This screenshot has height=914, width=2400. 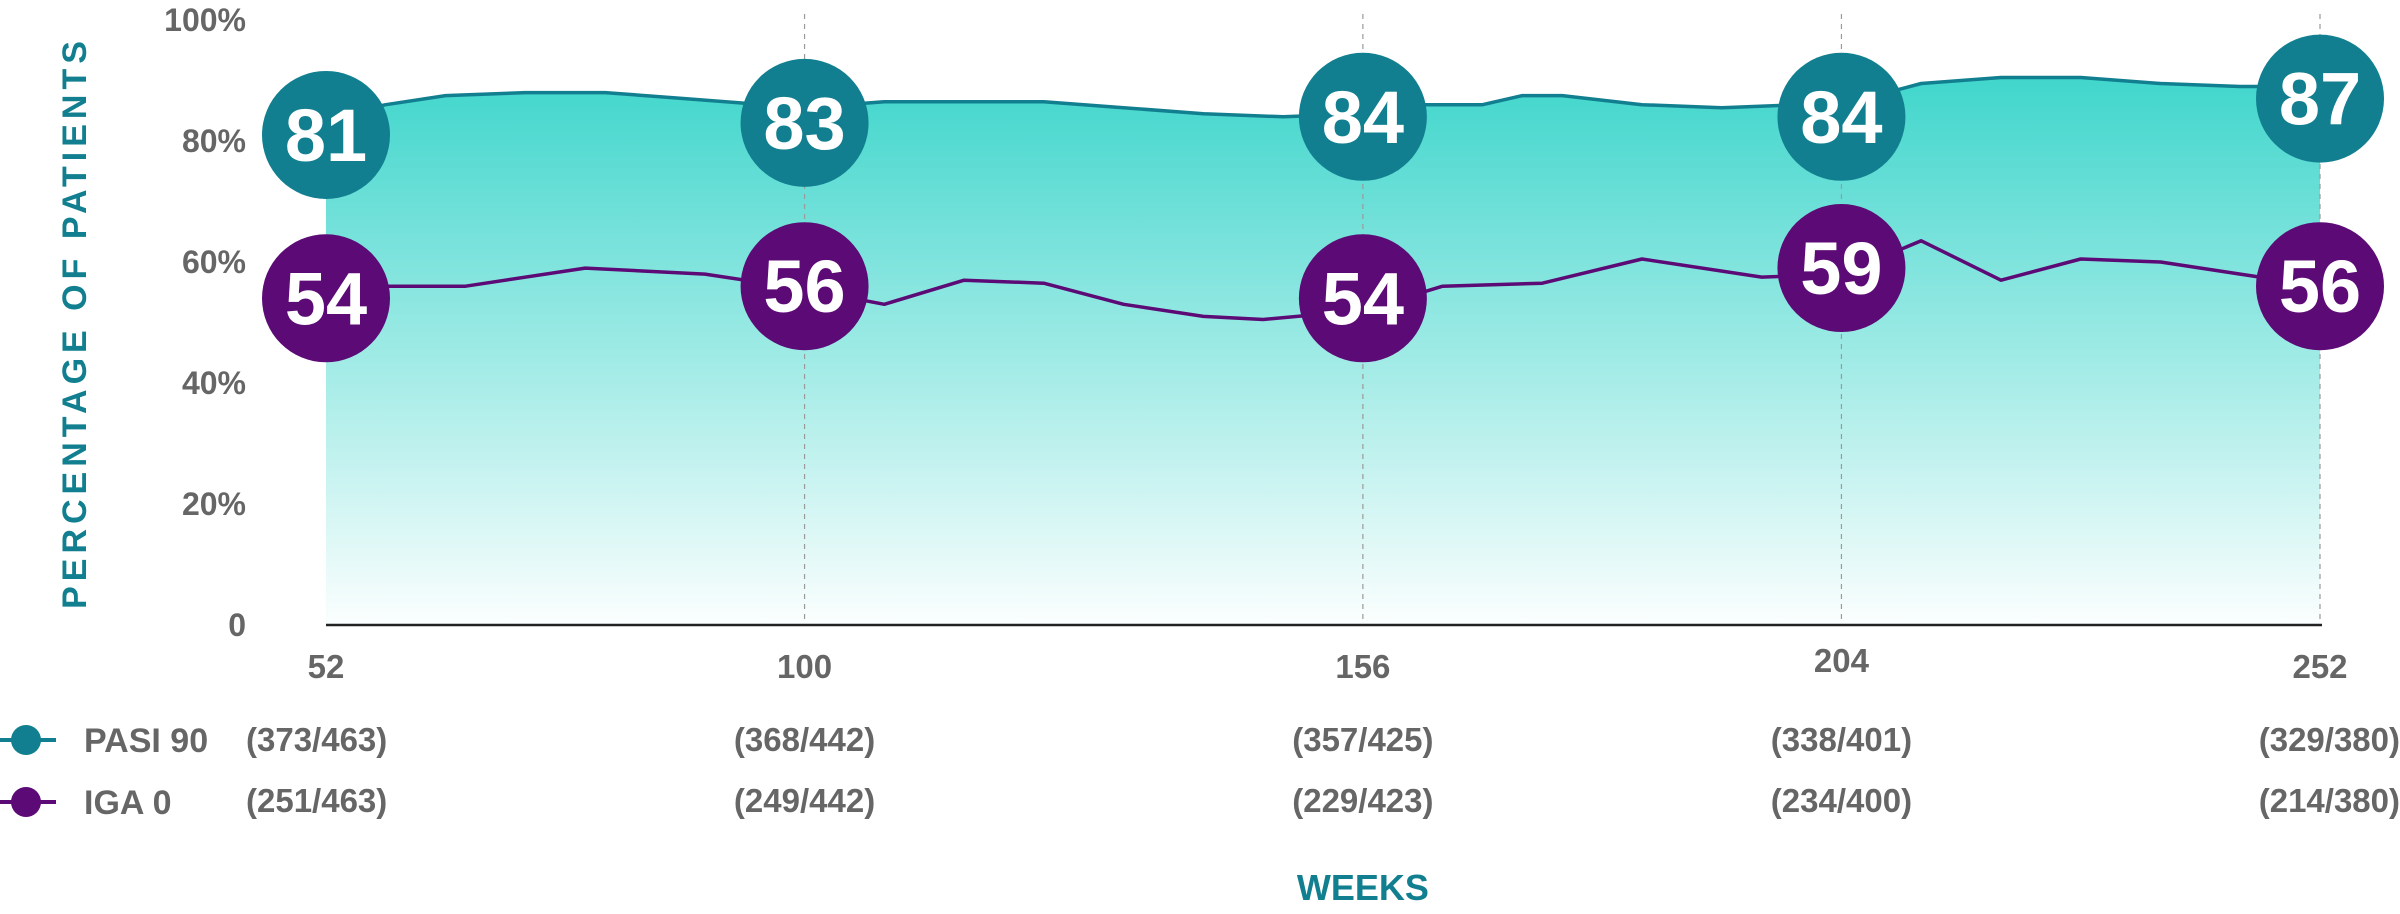 I want to click on y-tick-label: 40%, so click(x=214, y=383).